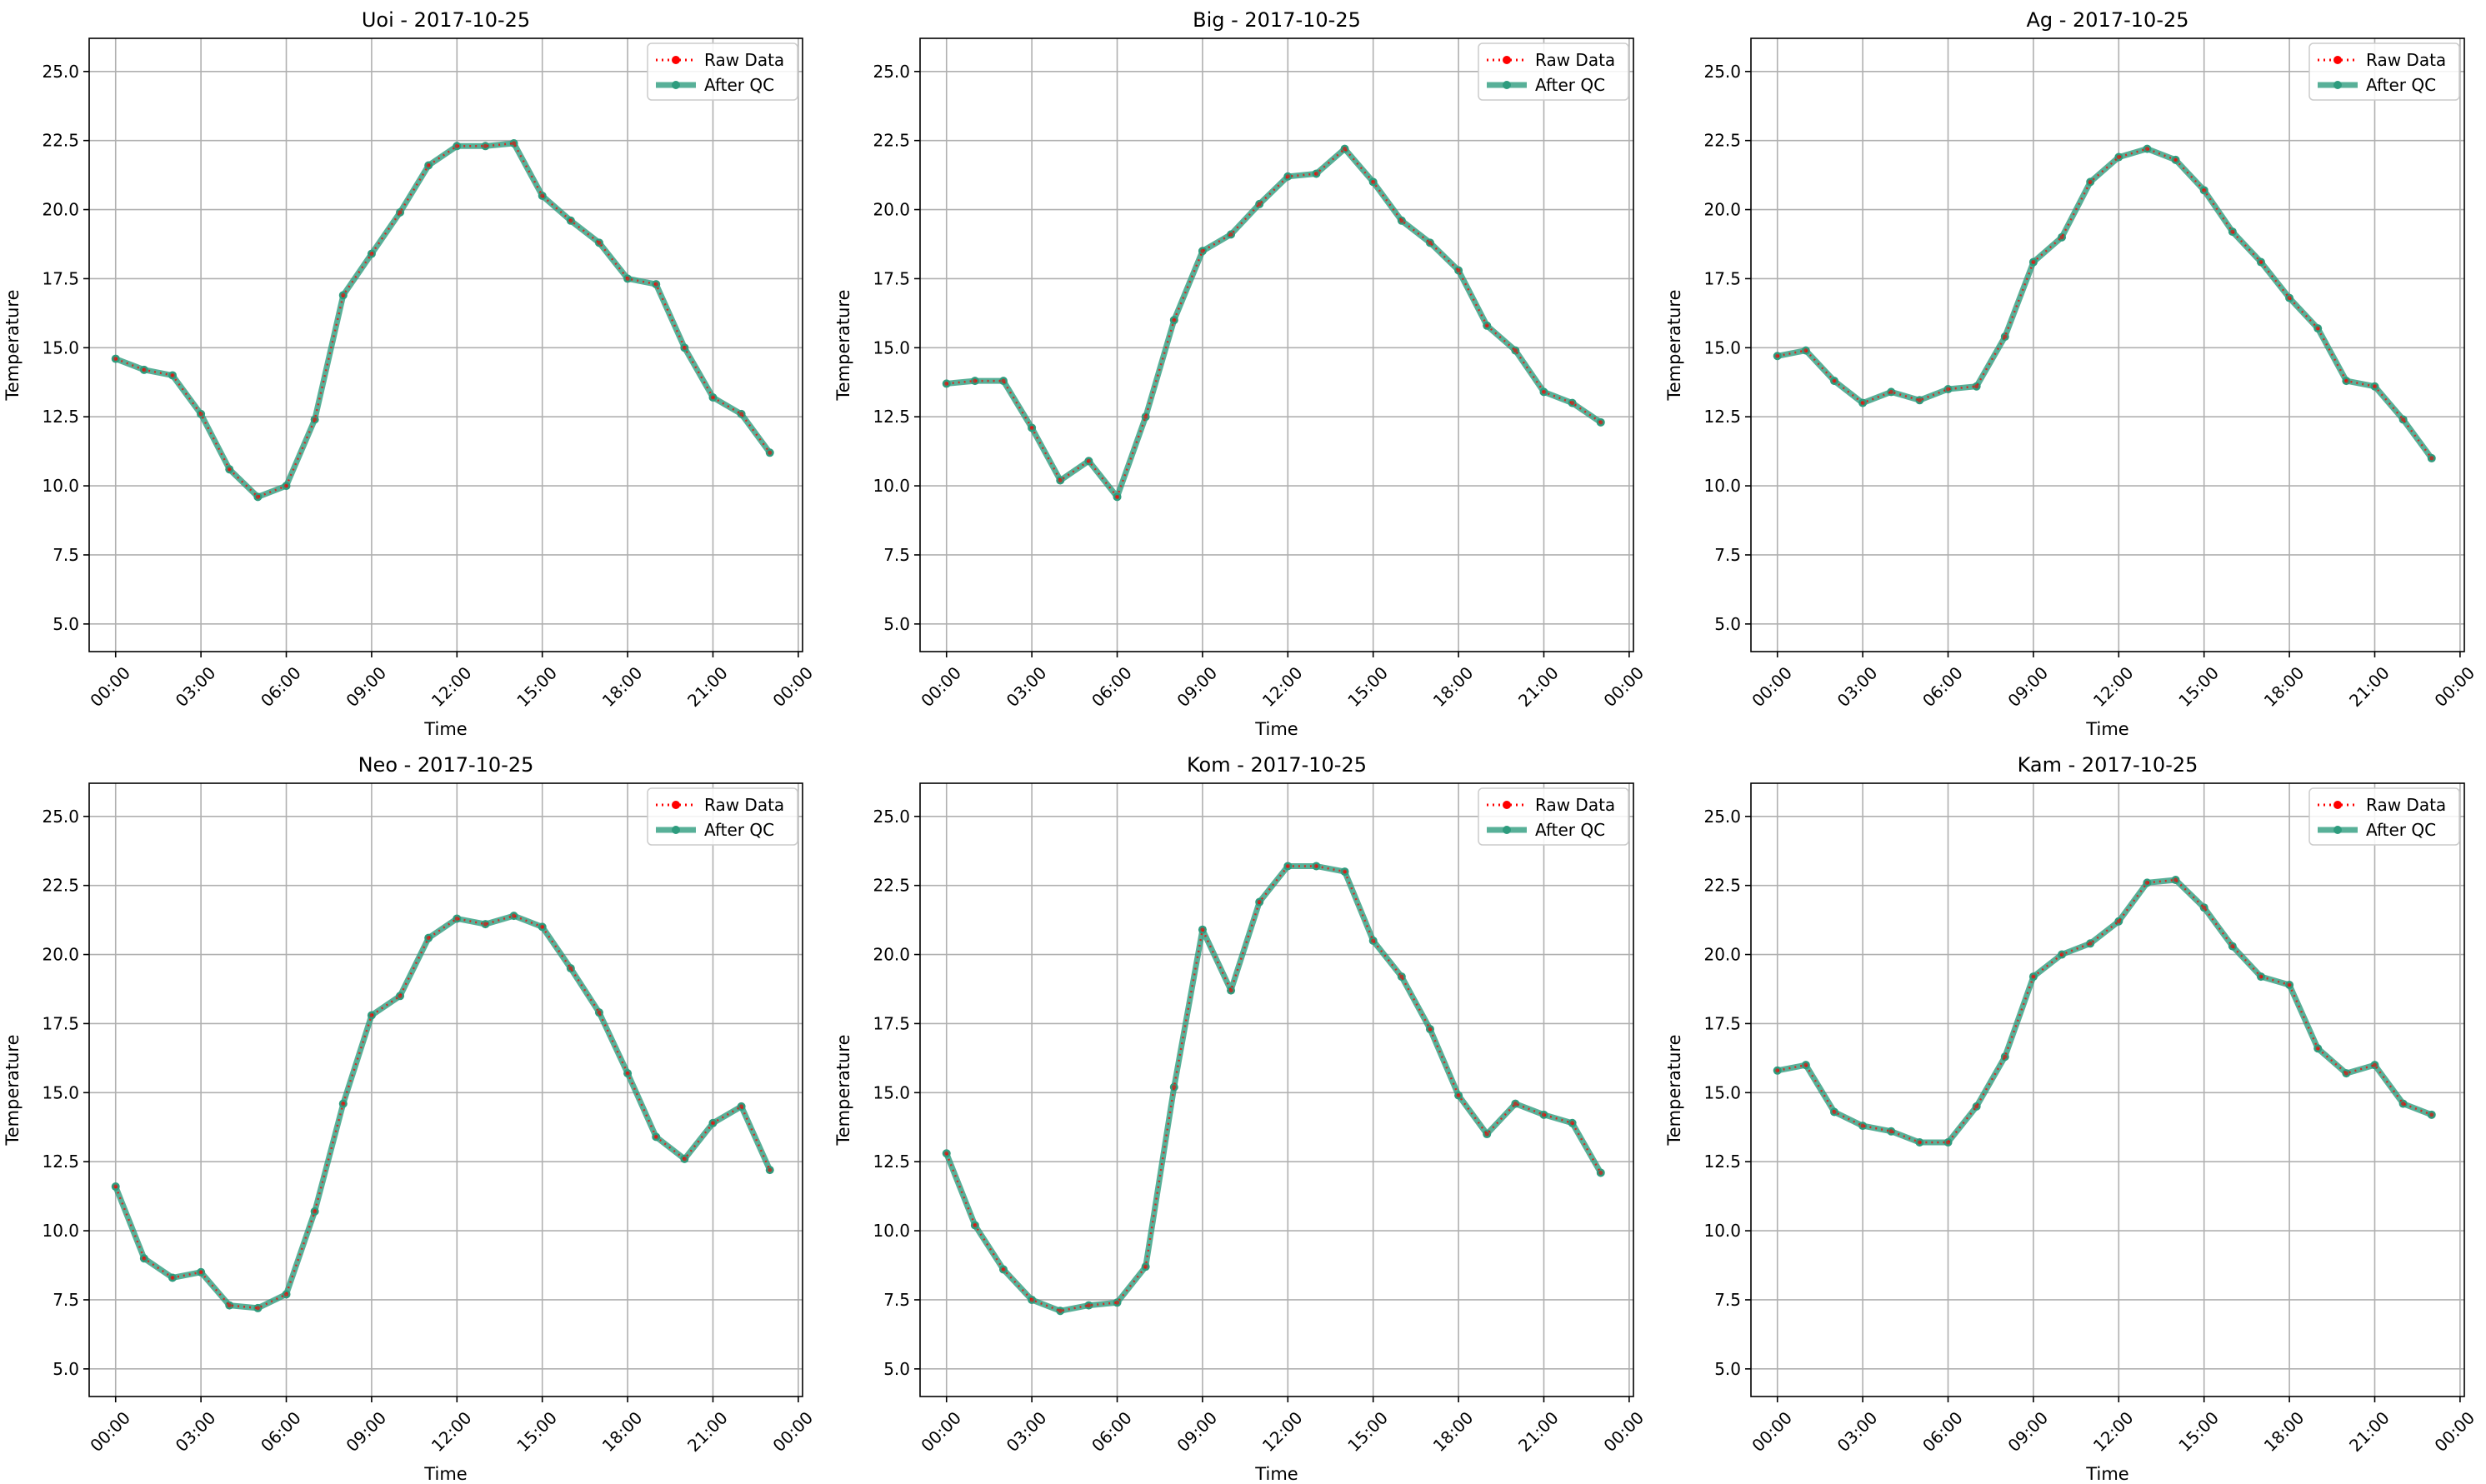  Describe the element at coordinates (896, 624) in the screenshot. I see `y-tick-label: 5.0` at that location.